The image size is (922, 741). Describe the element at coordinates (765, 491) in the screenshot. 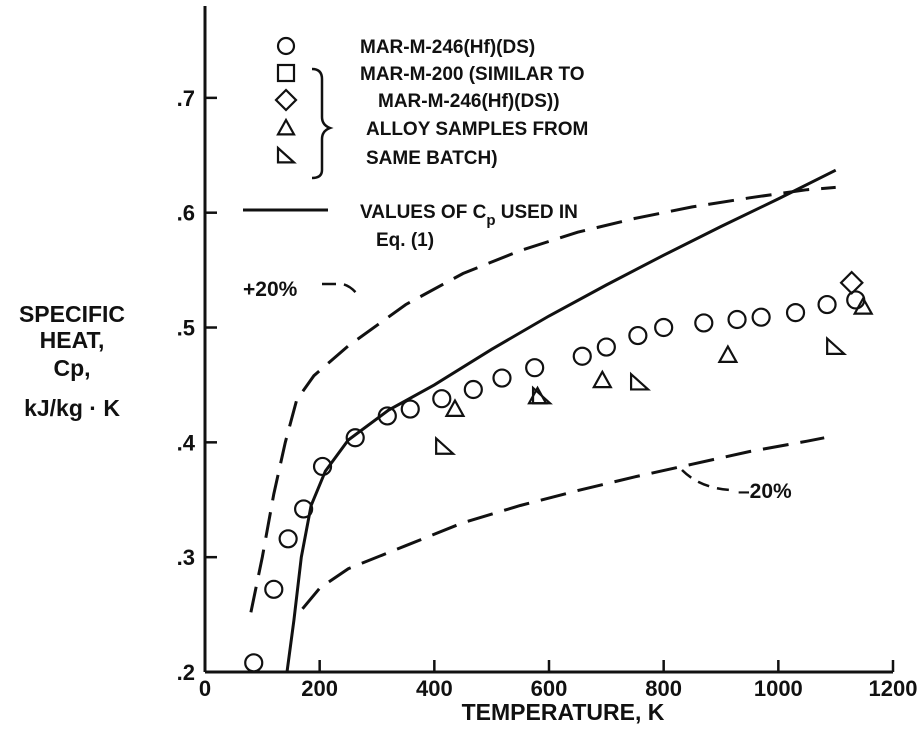

I see `annotation-minus-20: –20%` at that location.